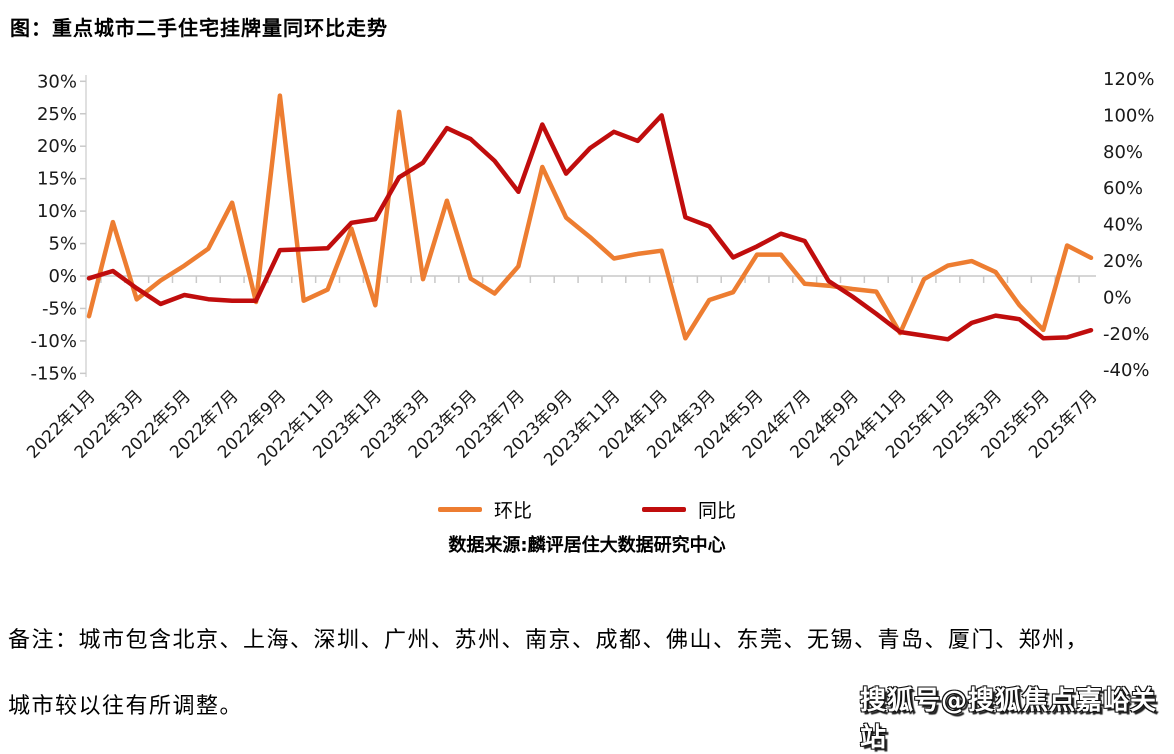 This screenshot has width=1174, height=754. What do you see at coordinates (689, 509) in the screenshot?
I see `legend-item-yoy: 同比` at bounding box center [689, 509].